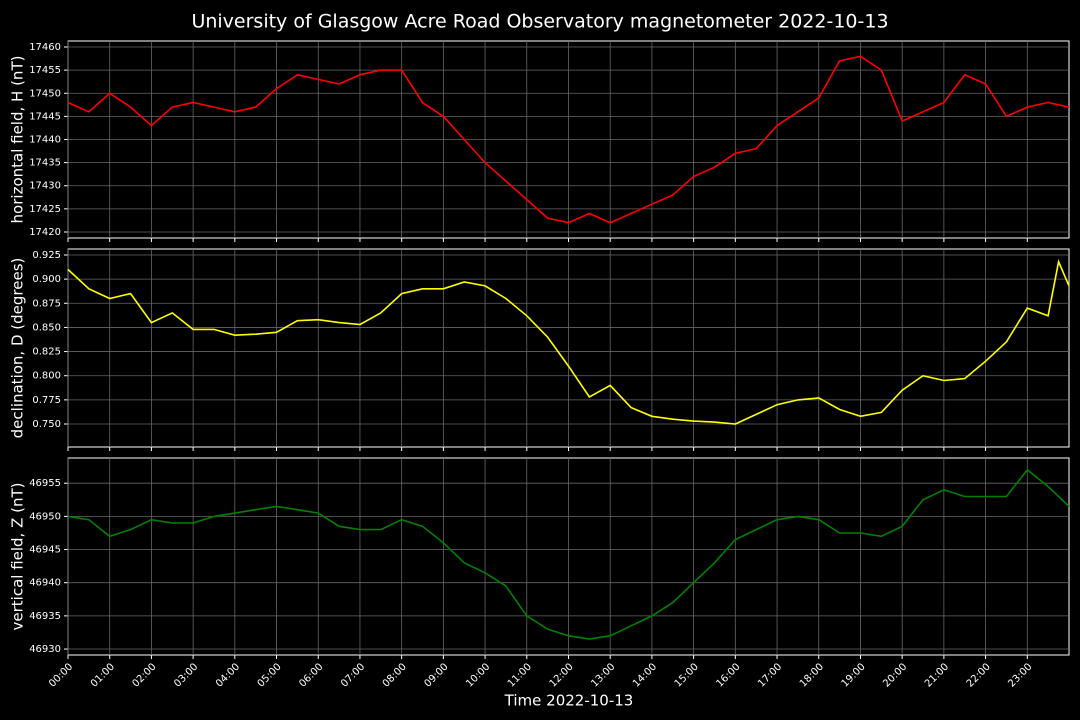 The width and height of the screenshot is (1080, 720). Describe the element at coordinates (45, 70) in the screenshot. I see `y-tick-label: 17455` at that location.